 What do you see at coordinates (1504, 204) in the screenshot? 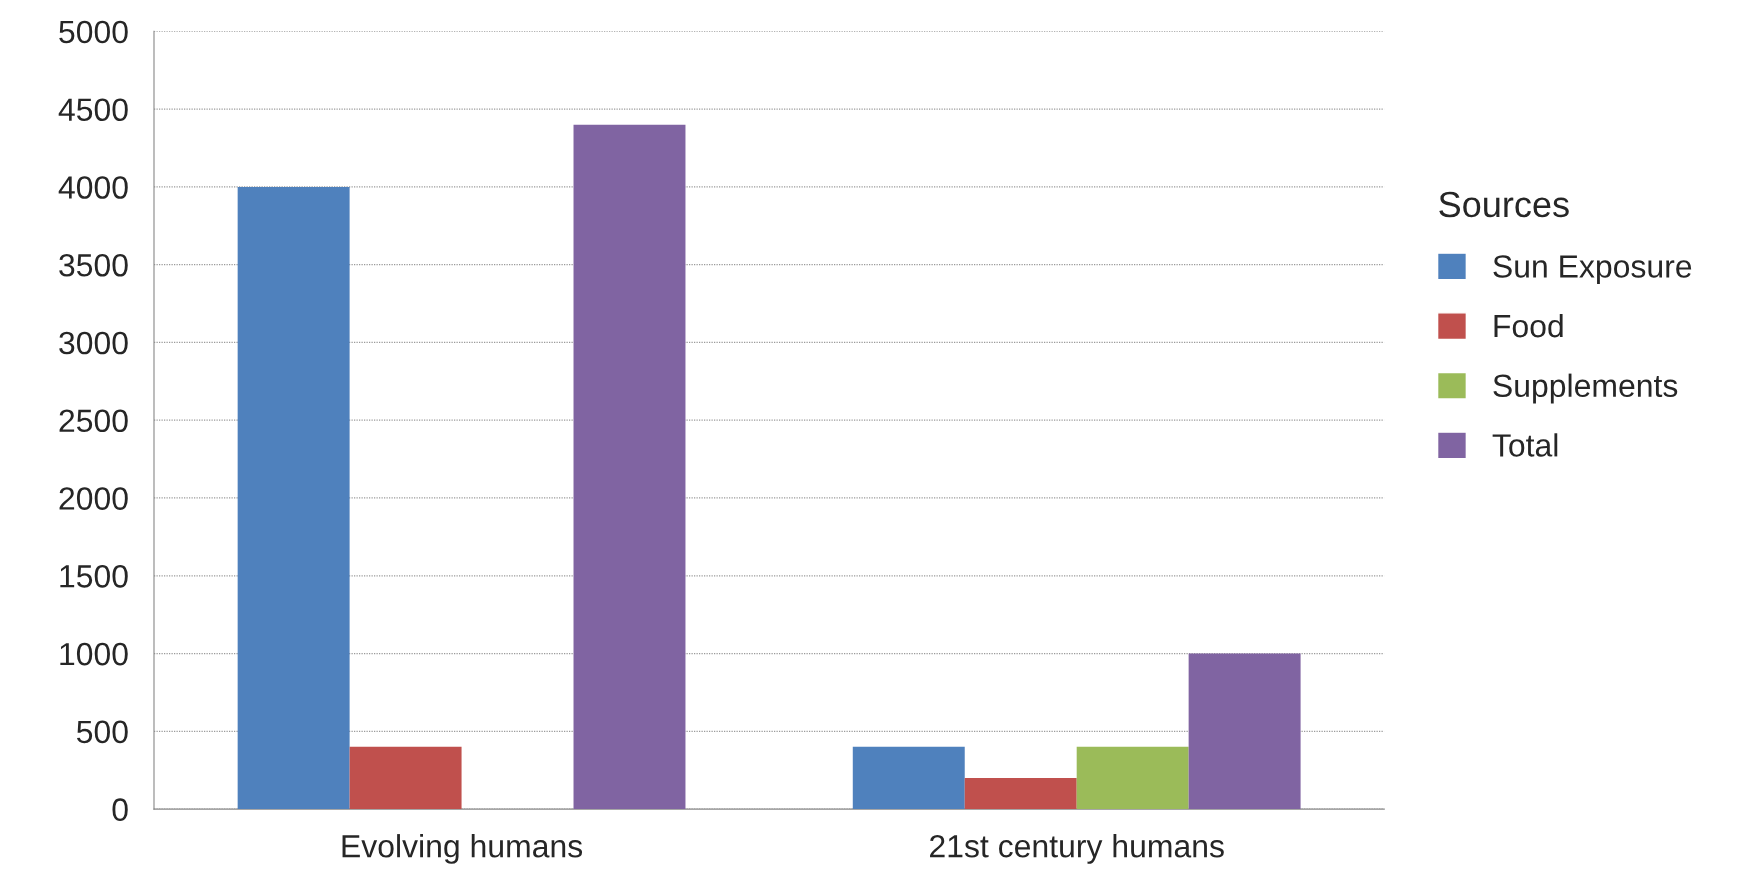
I see `legend-title: Sources` at bounding box center [1504, 204].